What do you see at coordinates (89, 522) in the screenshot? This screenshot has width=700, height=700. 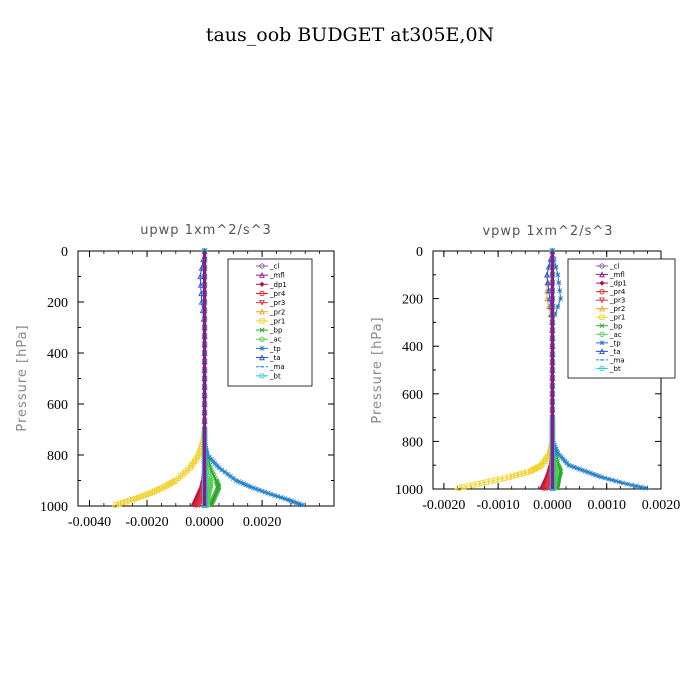 I see `x-tick-label: -0.0040` at bounding box center [89, 522].